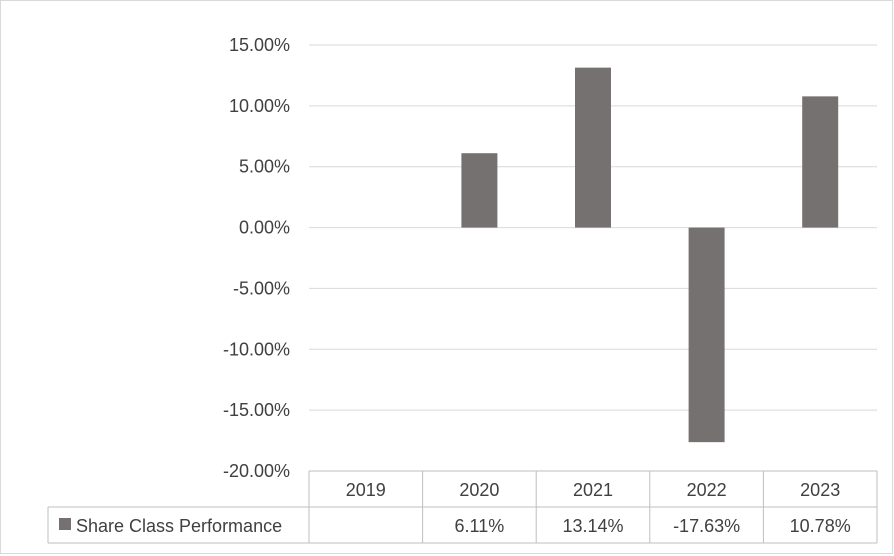  Describe the element at coordinates (261, 288) in the screenshot. I see `y-tick-label: -5.00%` at that location.